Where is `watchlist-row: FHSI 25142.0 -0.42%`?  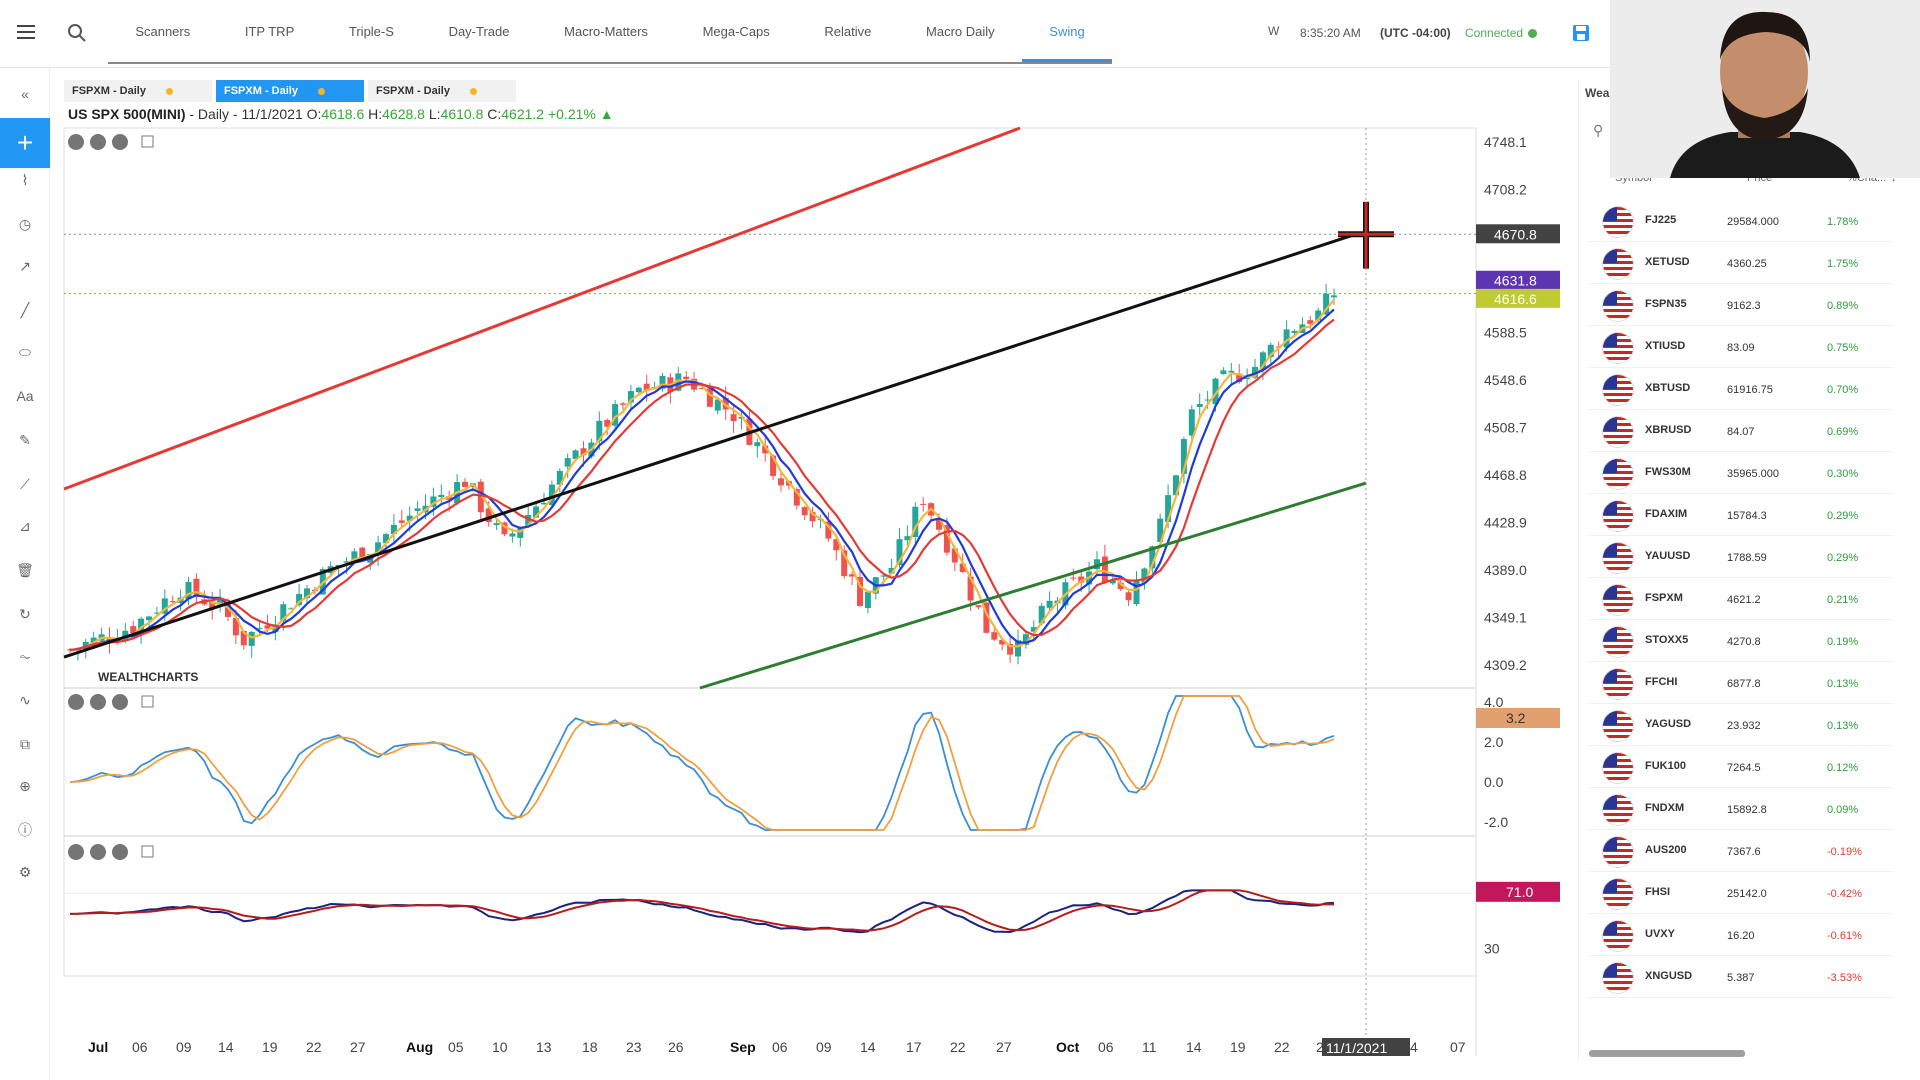 watchlist-row: FHSI 25142.0 -0.42% is located at coordinates (1741, 893).